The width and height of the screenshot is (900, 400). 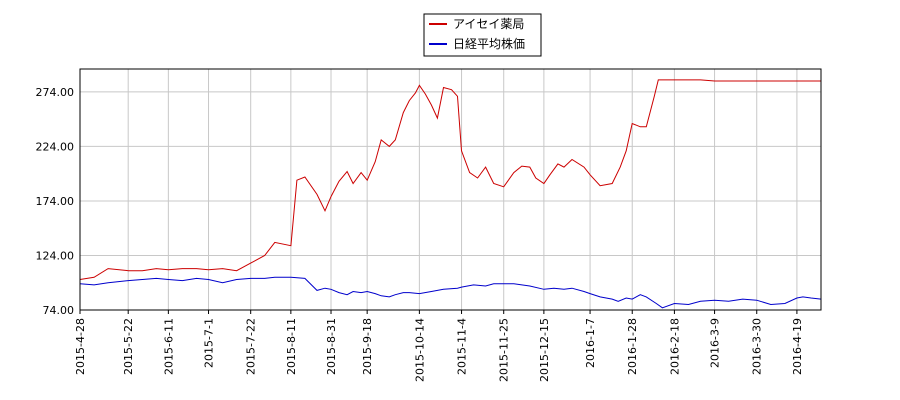 What do you see at coordinates (674, 346) in the screenshot?
I see `x-tick-label: 2016-2-18` at bounding box center [674, 346].